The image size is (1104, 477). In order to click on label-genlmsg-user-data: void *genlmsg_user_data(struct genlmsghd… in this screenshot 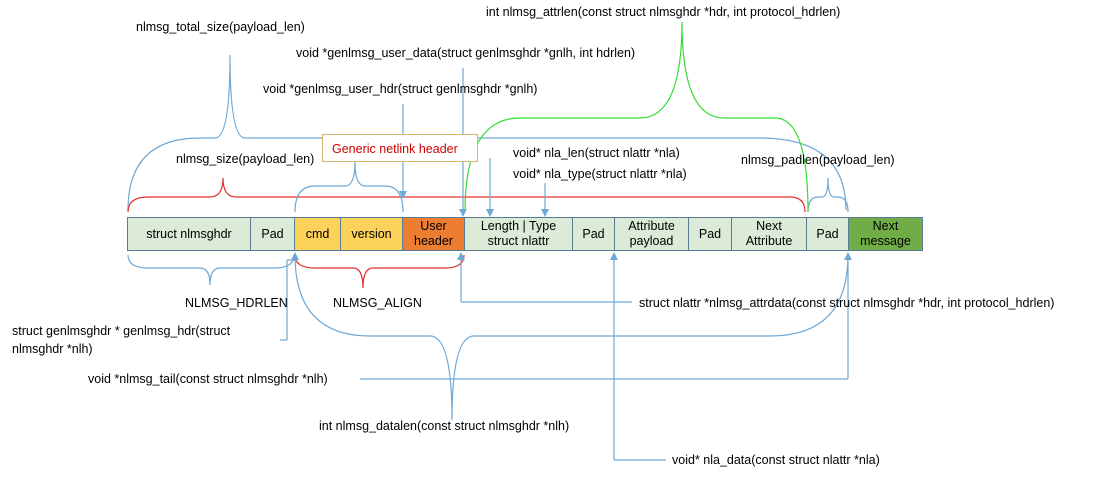, I will do `click(466, 53)`.